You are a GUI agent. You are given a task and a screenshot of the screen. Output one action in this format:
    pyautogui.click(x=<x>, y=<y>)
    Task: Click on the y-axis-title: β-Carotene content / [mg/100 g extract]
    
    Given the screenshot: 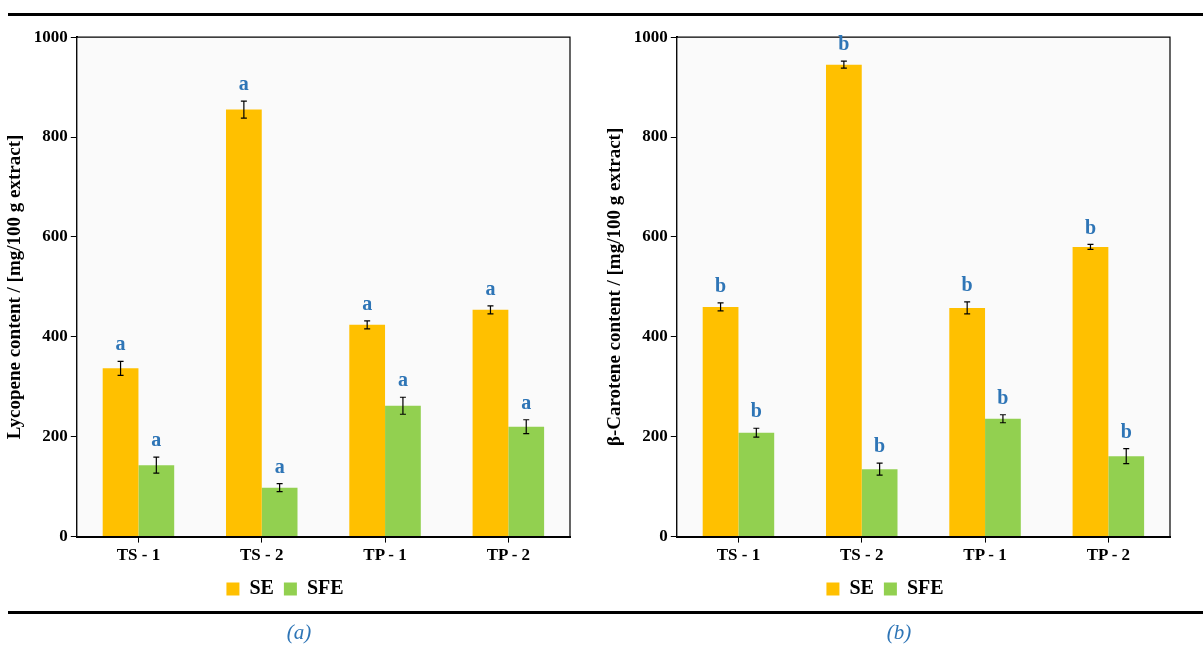 What is the action you would take?
    pyautogui.click(x=614, y=287)
    